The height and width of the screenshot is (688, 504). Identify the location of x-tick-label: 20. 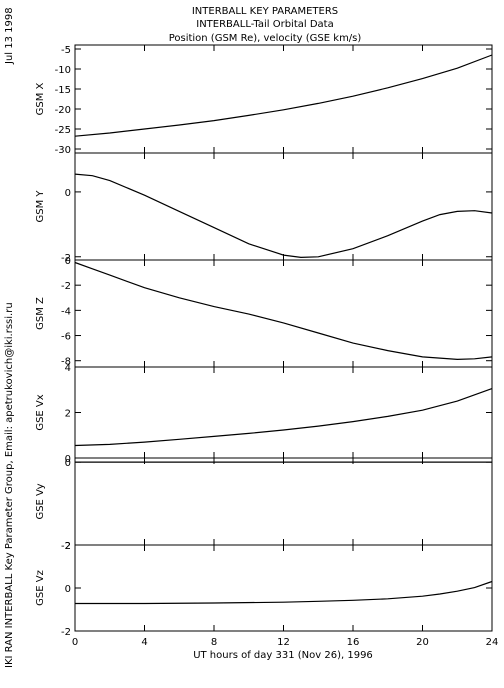
(422, 642).